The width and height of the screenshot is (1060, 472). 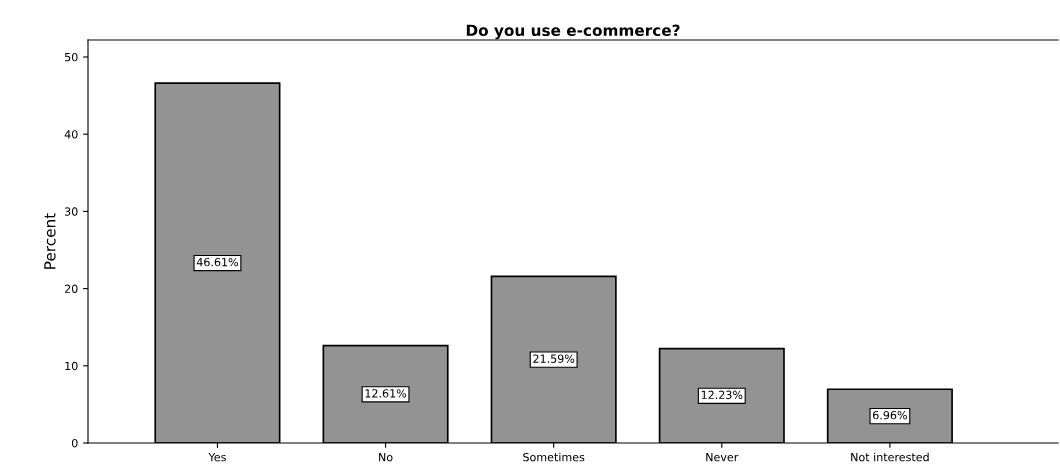 What do you see at coordinates (386, 393) in the screenshot?
I see `data-label: 12.61%` at bounding box center [386, 393].